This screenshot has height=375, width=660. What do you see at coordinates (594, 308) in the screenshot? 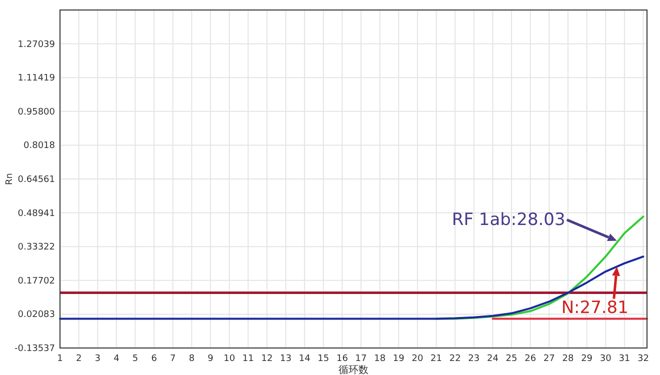
I see `annotation: N:27.81` at bounding box center [594, 308].